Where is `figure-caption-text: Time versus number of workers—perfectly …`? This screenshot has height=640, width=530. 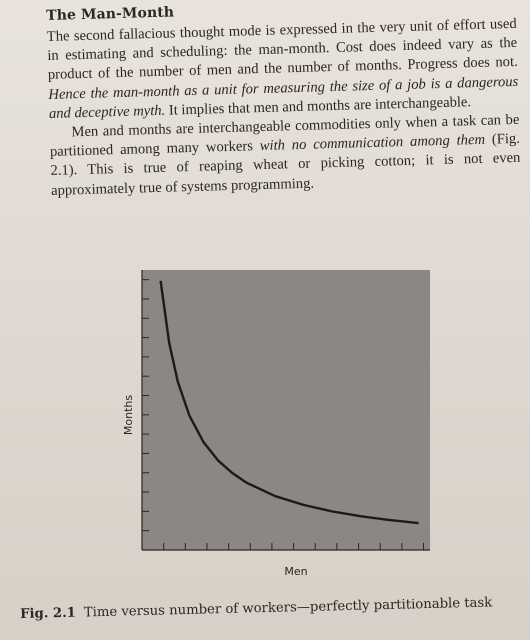 figure-caption-text: Time versus number of workers—perfectly … is located at coordinates (288, 608).